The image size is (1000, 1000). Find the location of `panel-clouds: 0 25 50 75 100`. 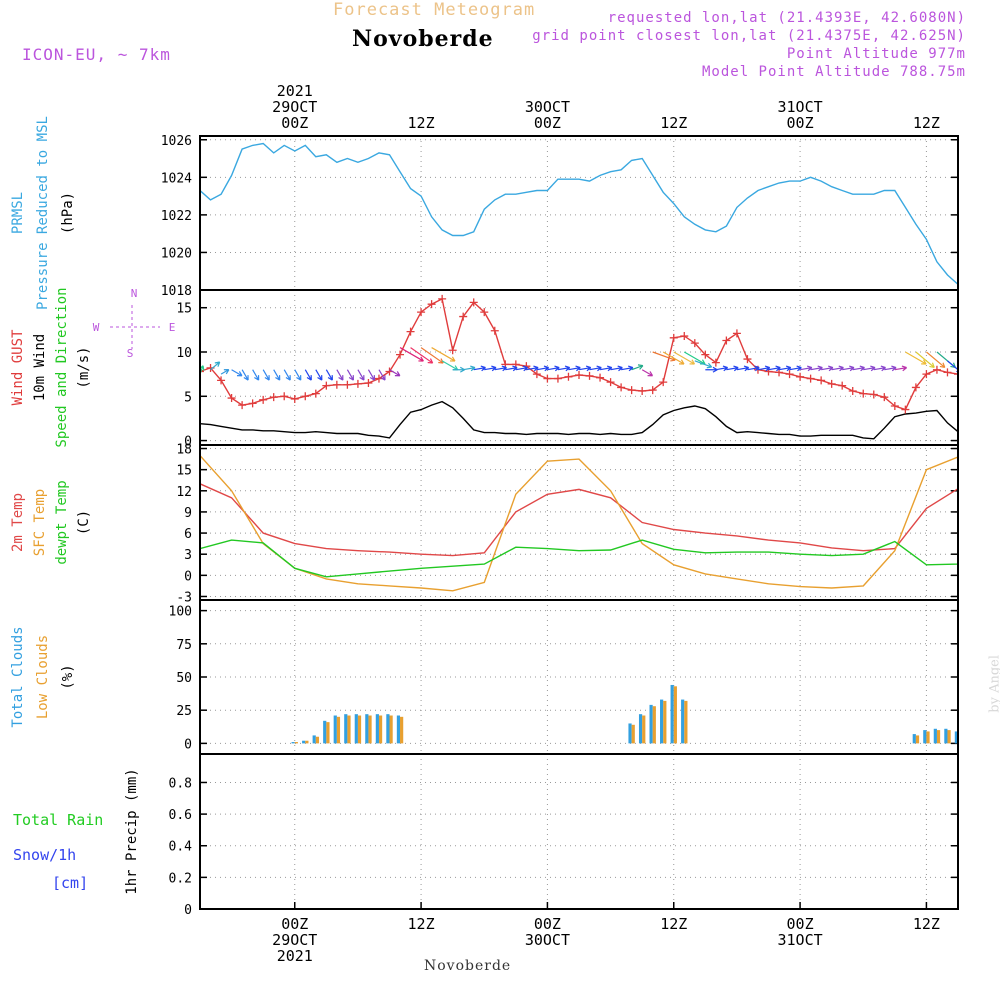

panel-clouds: 0 25 50 75 100 is located at coordinates (568, 677).